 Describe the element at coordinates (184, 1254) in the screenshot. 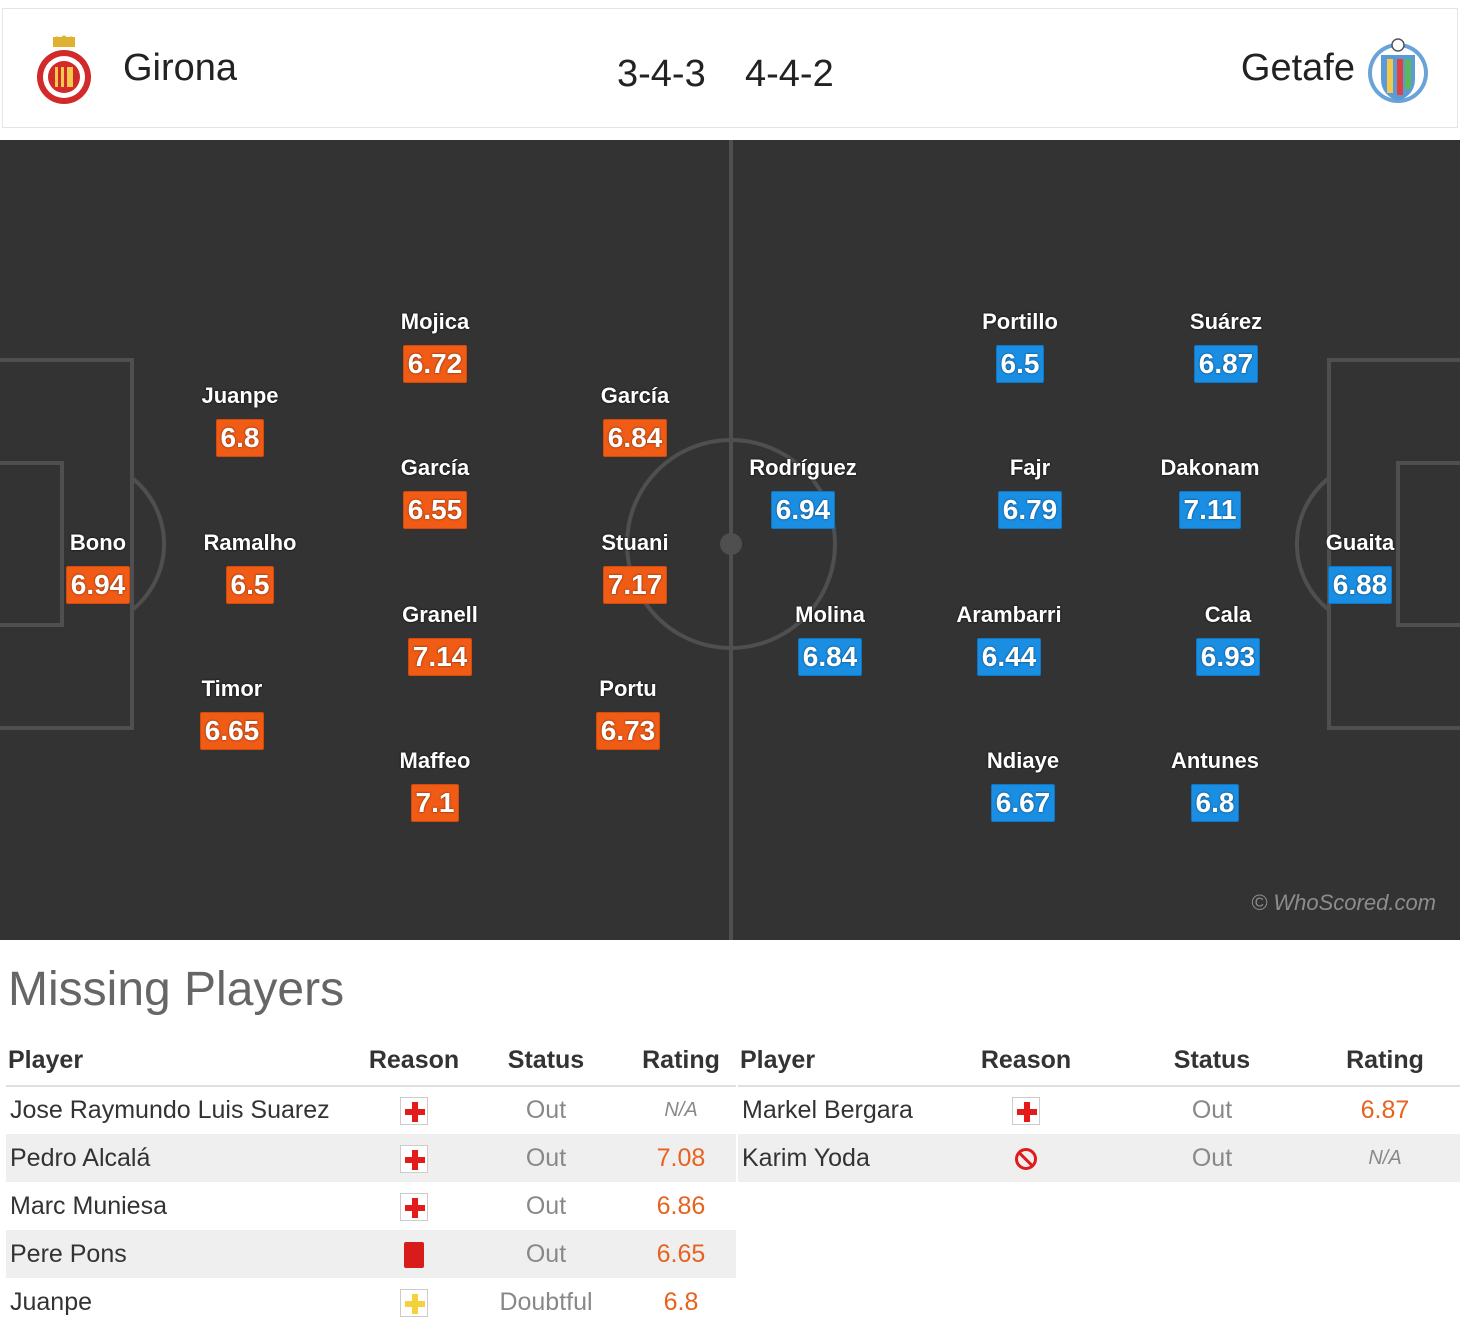

I see `player-name: Pere Pons` at that location.